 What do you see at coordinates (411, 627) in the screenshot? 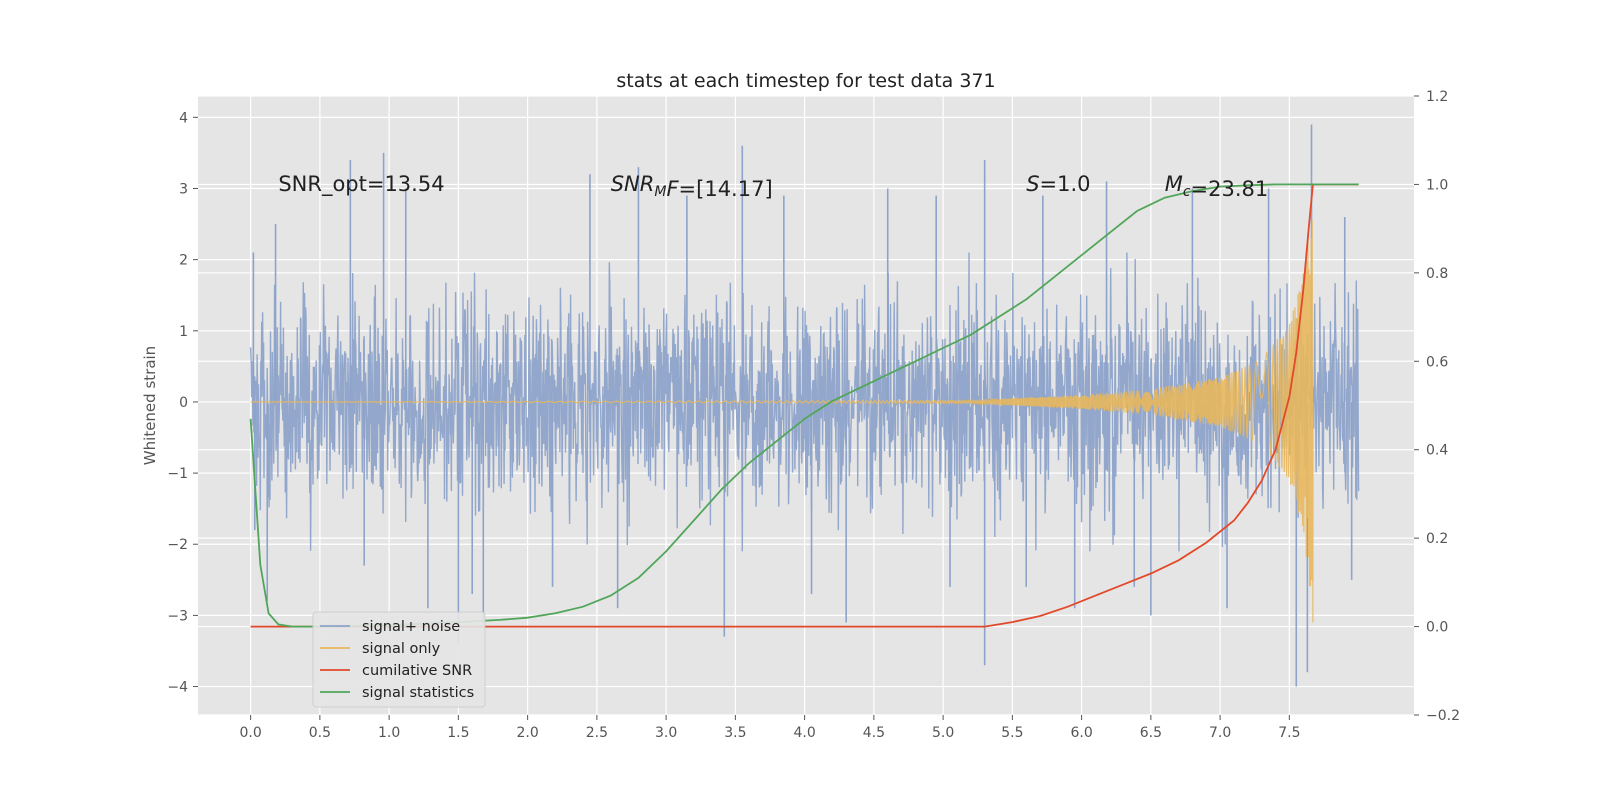
I see `legend-label: signal+ noise` at bounding box center [411, 627].